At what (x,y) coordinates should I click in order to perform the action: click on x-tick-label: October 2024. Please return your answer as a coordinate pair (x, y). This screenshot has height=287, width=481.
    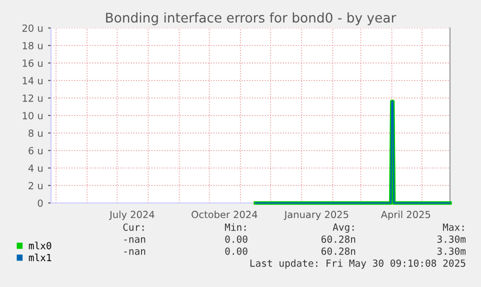
    Looking at the image, I should click on (225, 214).